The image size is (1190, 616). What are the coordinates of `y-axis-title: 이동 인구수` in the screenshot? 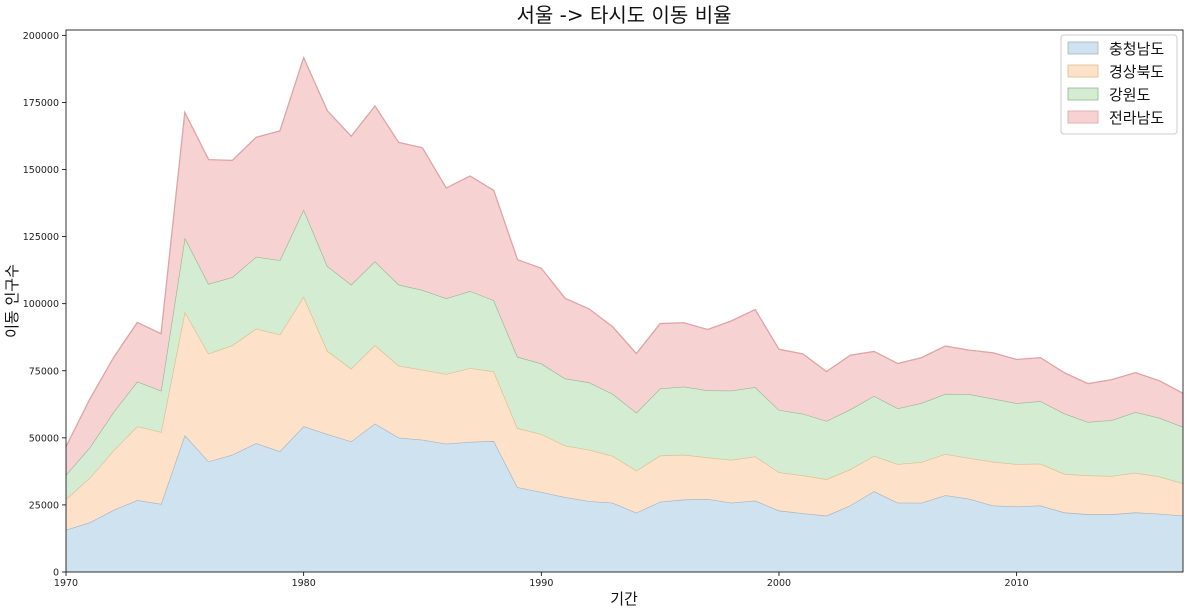 It's located at (12, 301).